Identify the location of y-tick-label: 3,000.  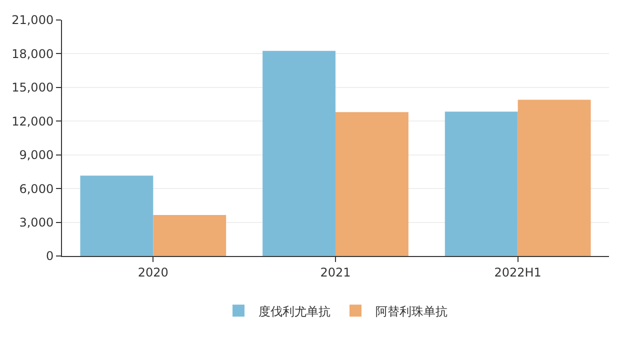
(36, 222).